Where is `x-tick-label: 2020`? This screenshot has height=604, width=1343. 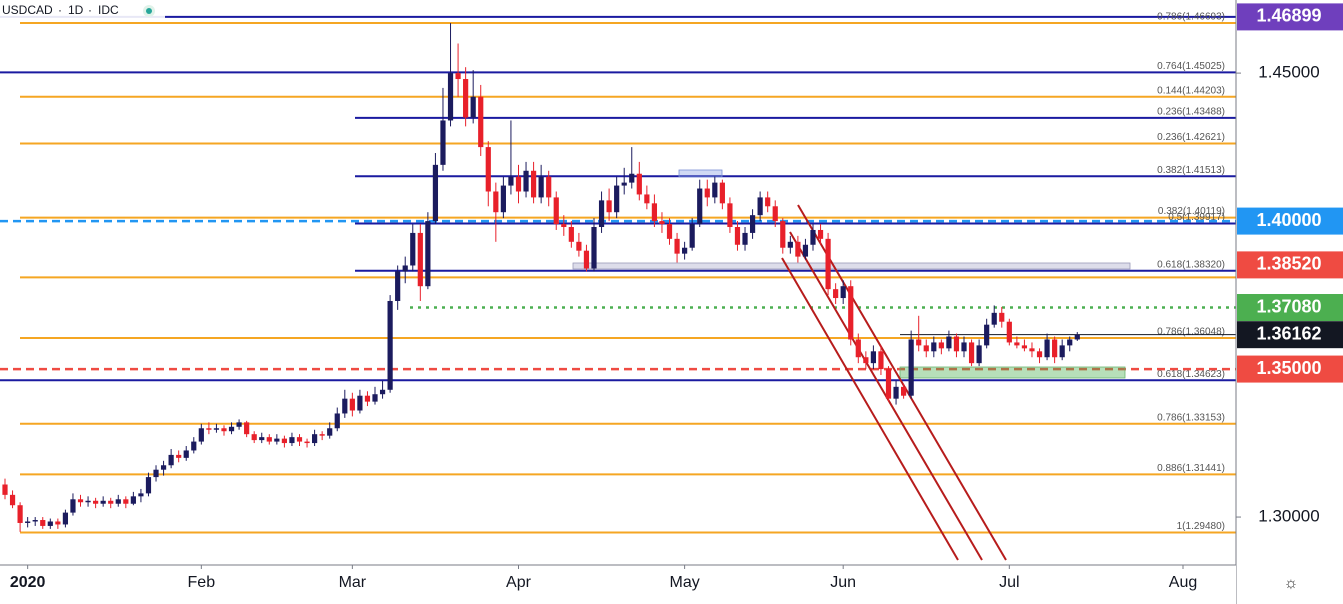 x-tick-label: 2020 is located at coordinates (28, 582).